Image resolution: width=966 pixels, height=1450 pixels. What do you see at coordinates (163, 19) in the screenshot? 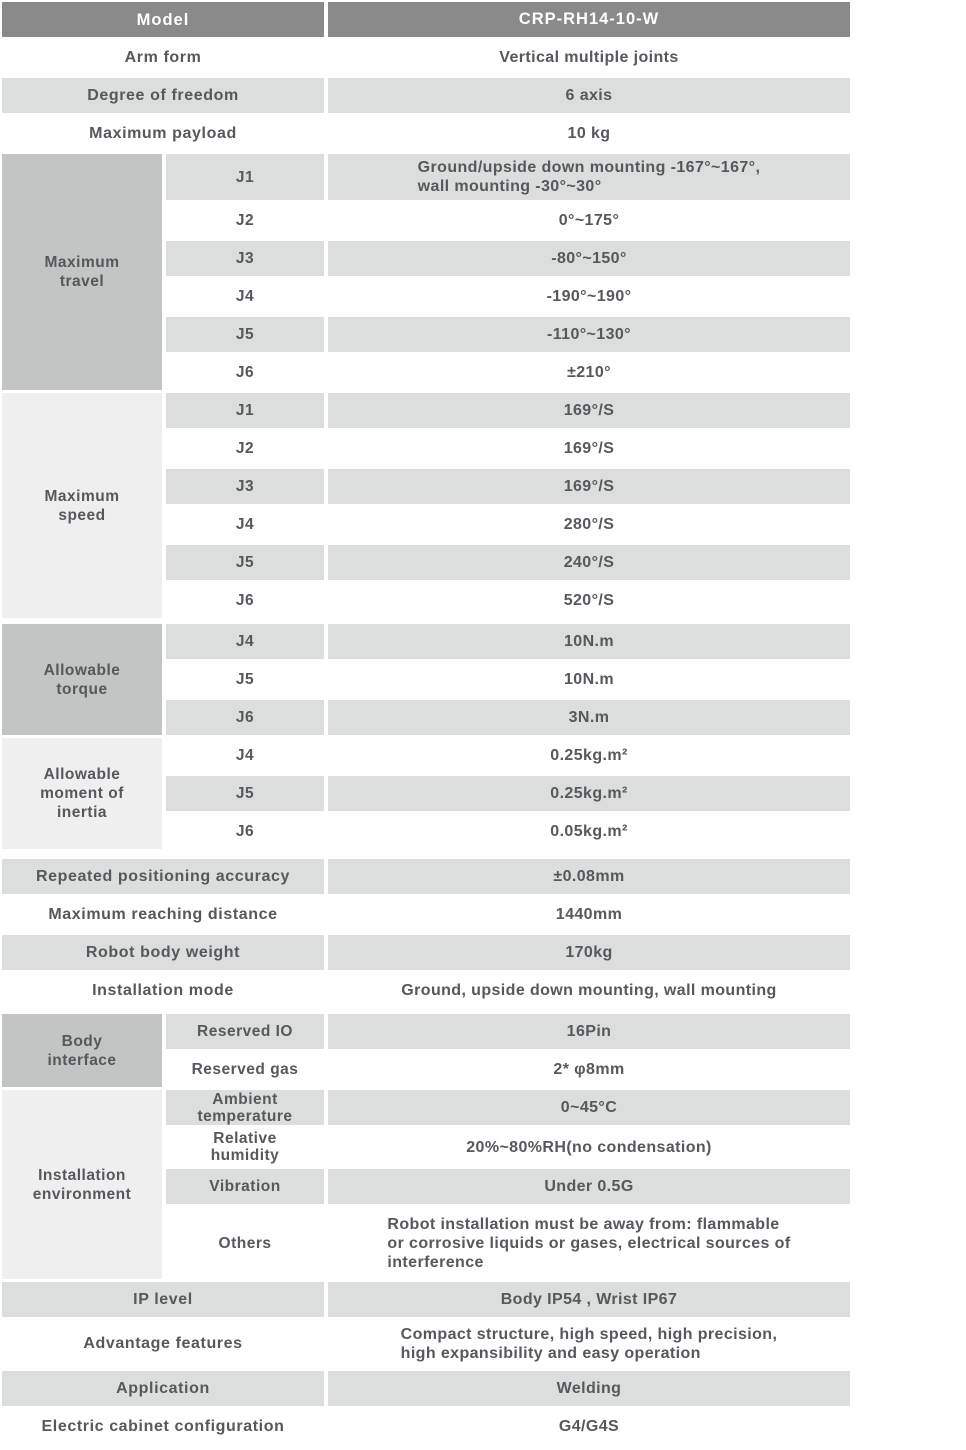
I see `model-header-label: Model` at bounding box center [163, 19].